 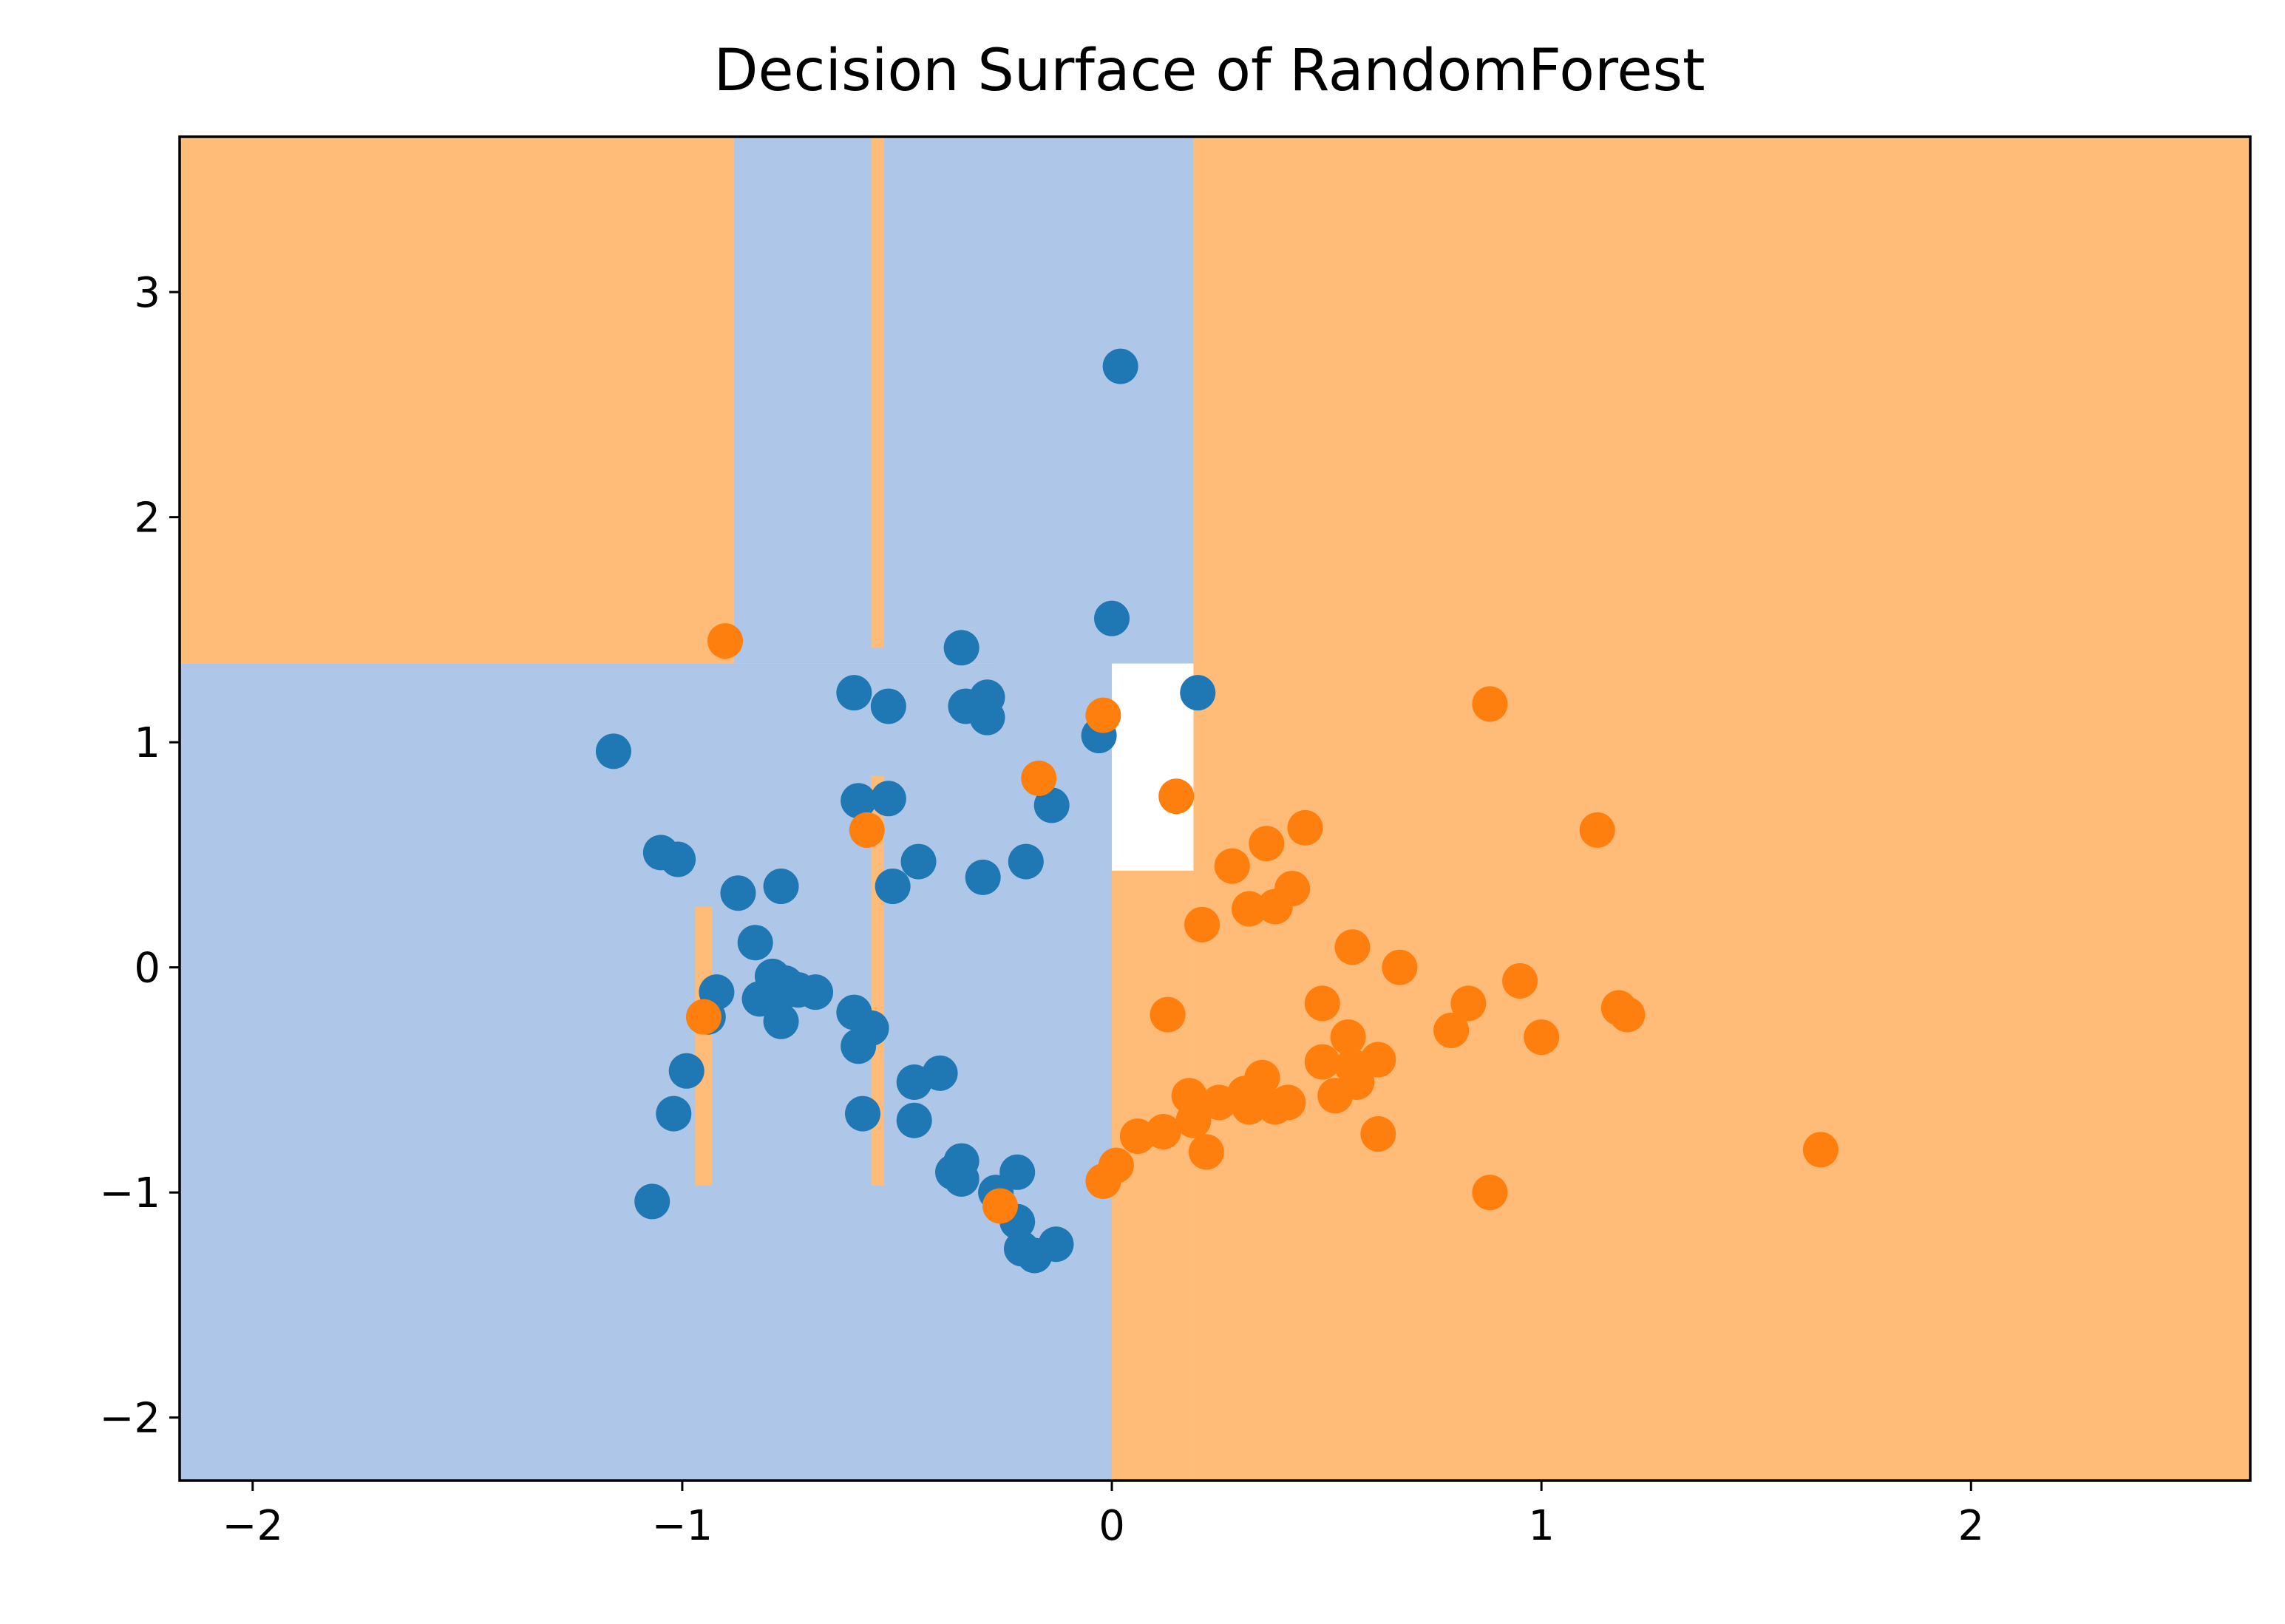 What do you see at coordinates (147, 293) in the screenshot?
I see `y-tick-label: 3` at bounding box center [147, 293].